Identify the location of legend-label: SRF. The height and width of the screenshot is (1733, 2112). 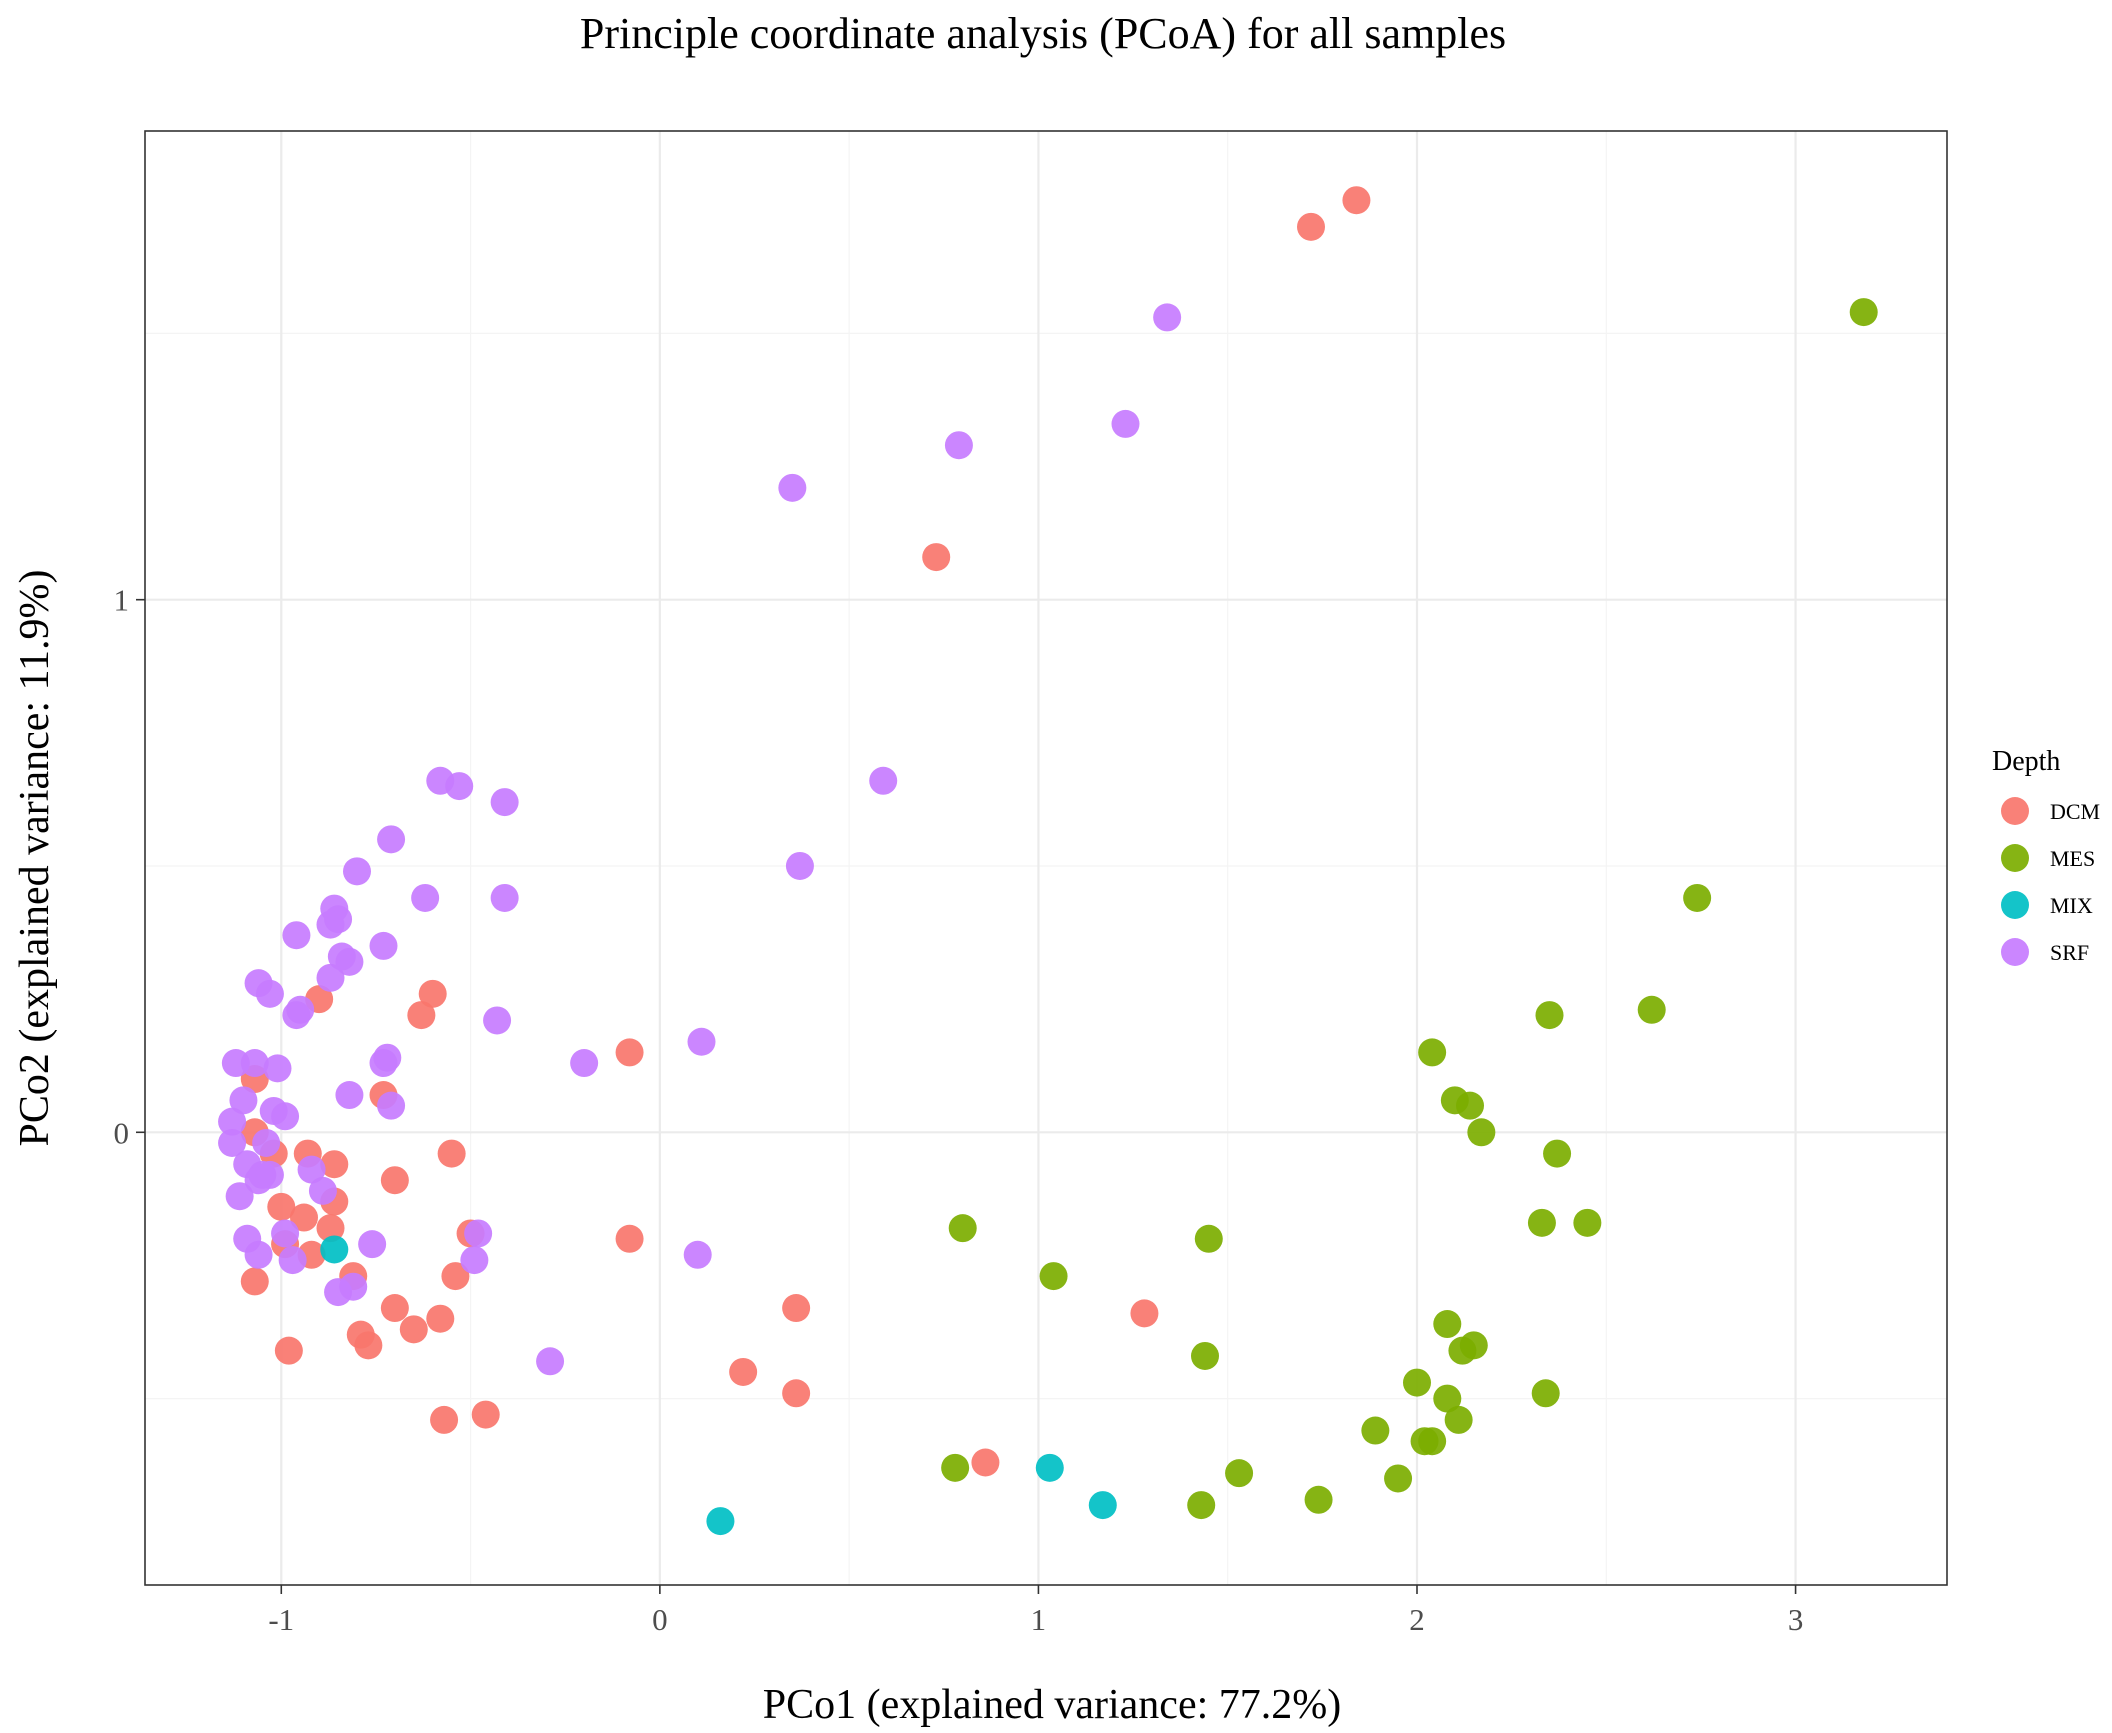
(2069, 952).